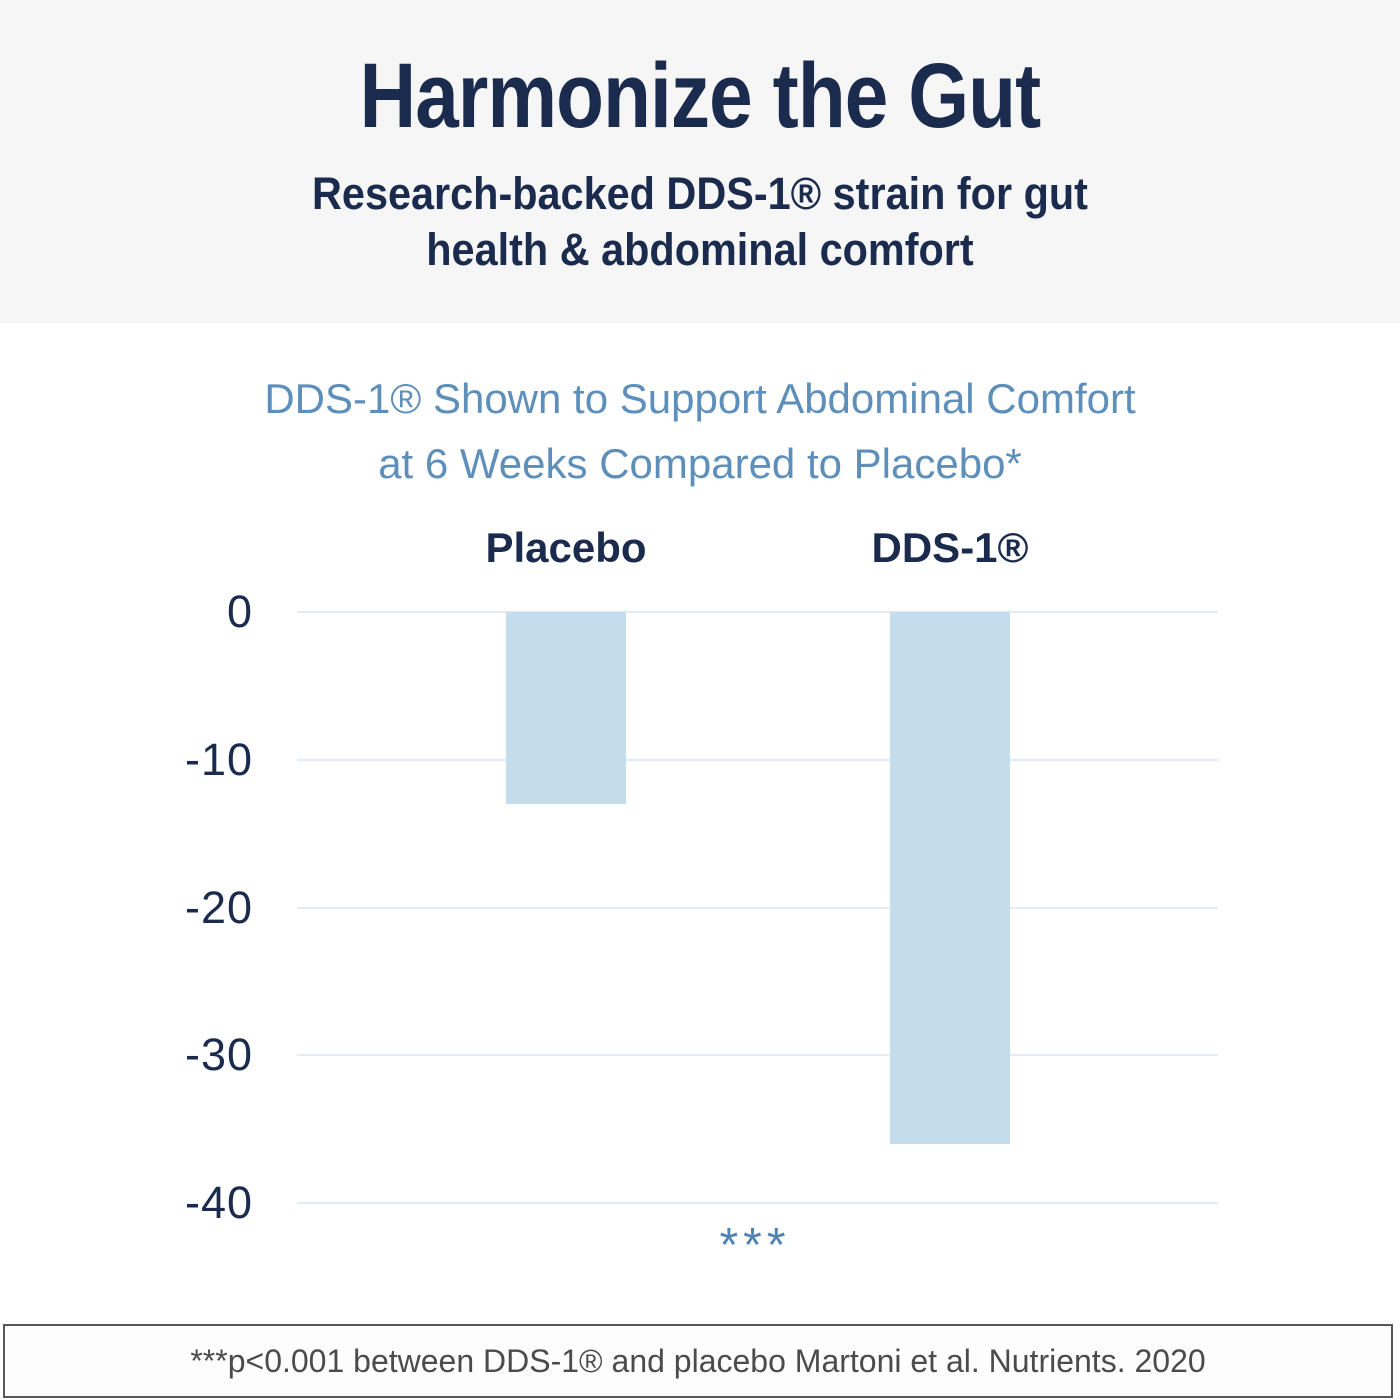 The height and width of the screenshot is (1400, 1400). I want to click on y-axis-tick: -20, so click(218, 907).